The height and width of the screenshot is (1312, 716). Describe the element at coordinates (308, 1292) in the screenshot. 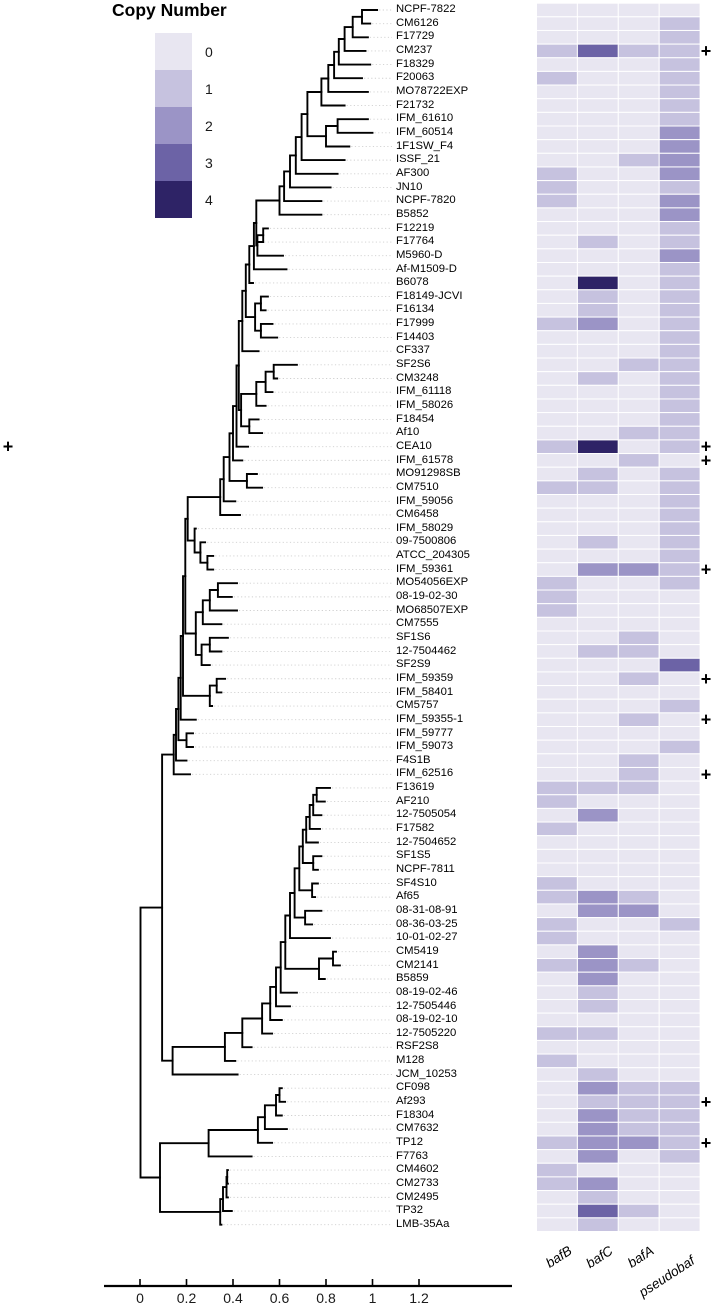

I see `scale-axis: 0 0.2 0.4 0.6 0.8 1 1.2` at that location.